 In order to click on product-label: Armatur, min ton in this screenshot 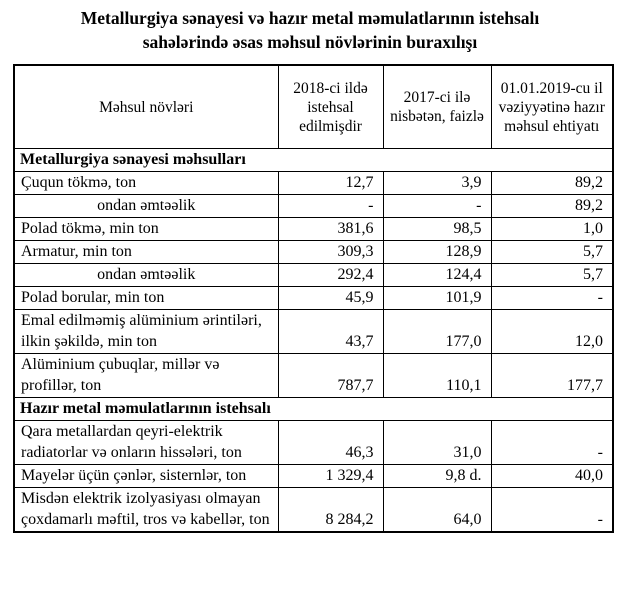, I will do `click(146, 252)`.